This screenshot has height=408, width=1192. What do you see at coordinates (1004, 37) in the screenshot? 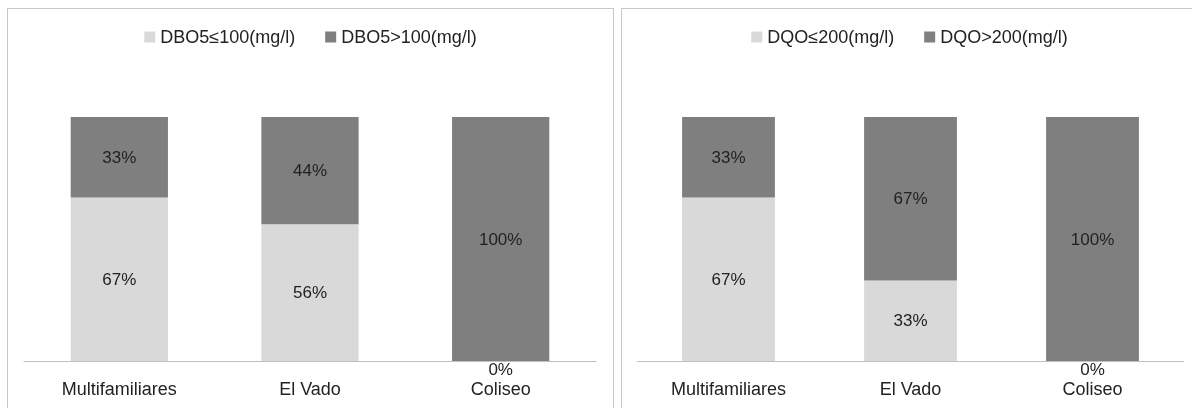
I see `legend-label: DQO>200(mg/l)` at bounding box center [1004, 37].